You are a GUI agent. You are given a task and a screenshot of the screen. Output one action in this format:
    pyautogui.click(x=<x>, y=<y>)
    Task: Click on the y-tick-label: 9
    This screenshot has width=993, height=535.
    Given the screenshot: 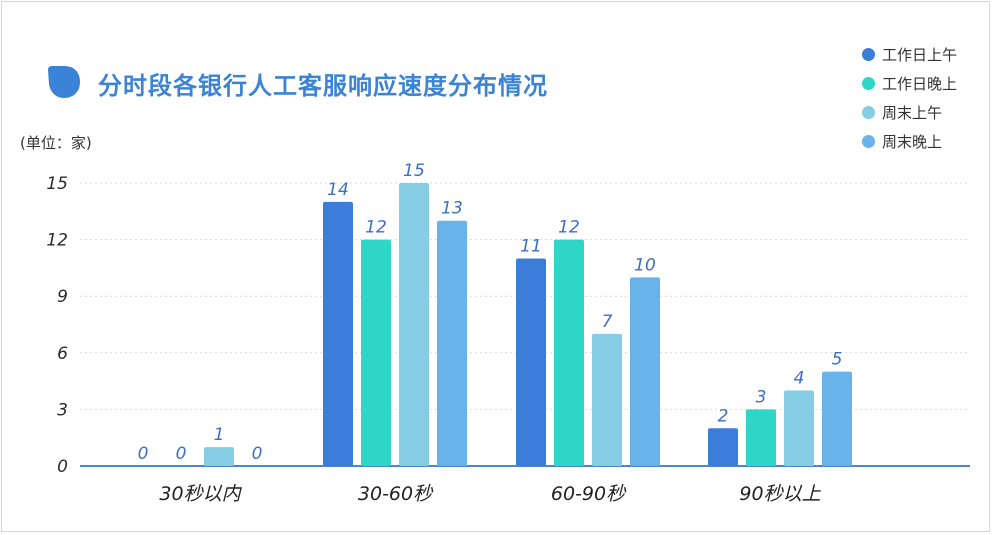 What is the action you would take?
    pyautogui.click(x=62, y=297)
    